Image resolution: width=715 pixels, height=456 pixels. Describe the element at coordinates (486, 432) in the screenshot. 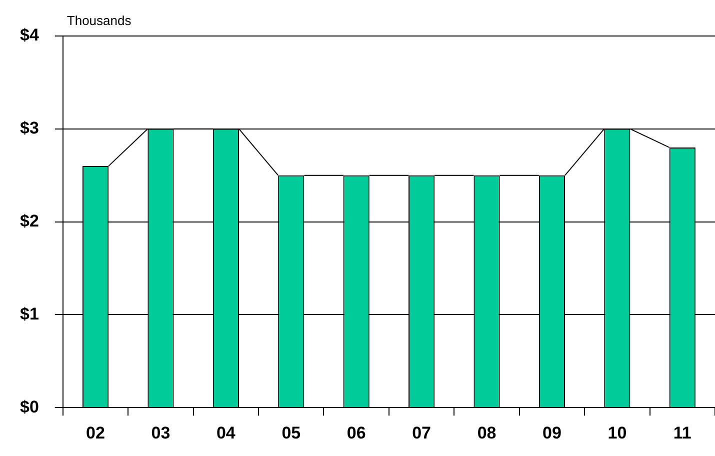

I see `x-tick-label: 08` at that location.